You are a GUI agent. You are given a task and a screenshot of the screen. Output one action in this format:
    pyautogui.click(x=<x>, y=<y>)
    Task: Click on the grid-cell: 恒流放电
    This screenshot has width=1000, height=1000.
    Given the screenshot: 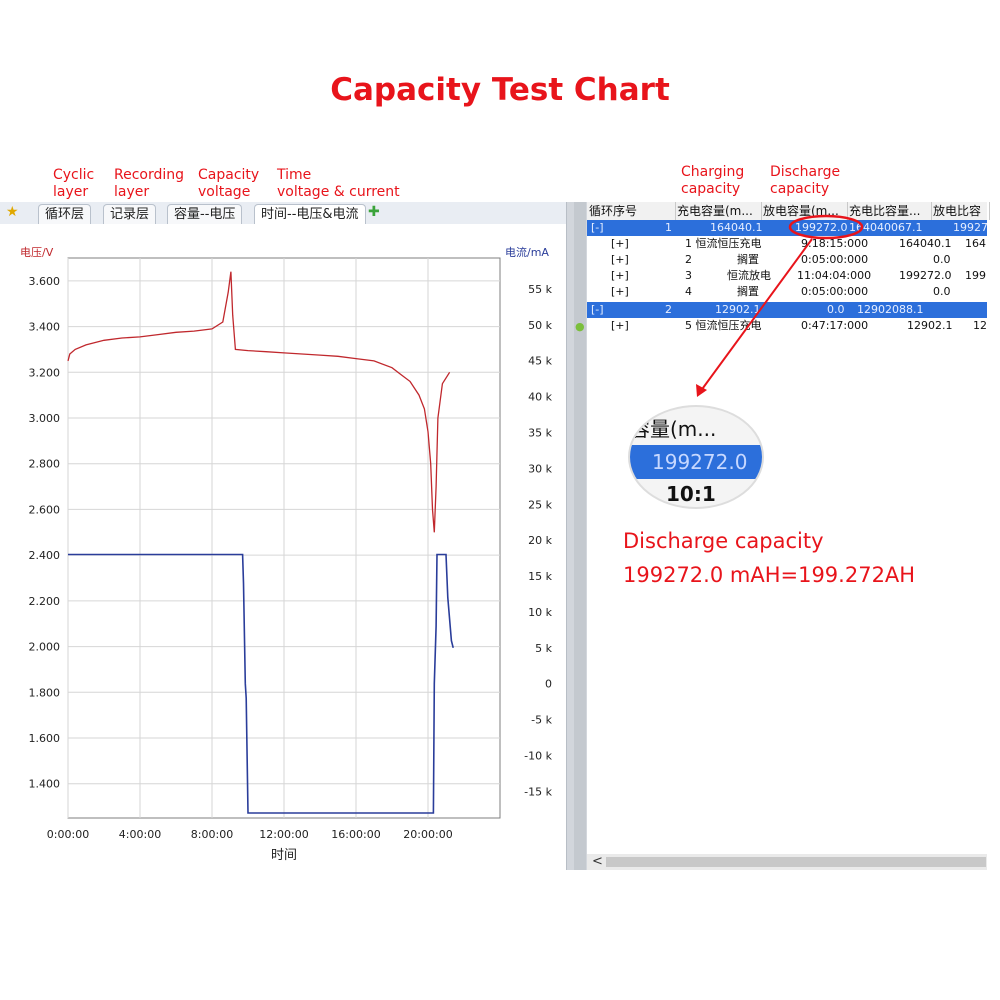 What is the action you would take?
    pyautogui.click(x=749, y=275)
    